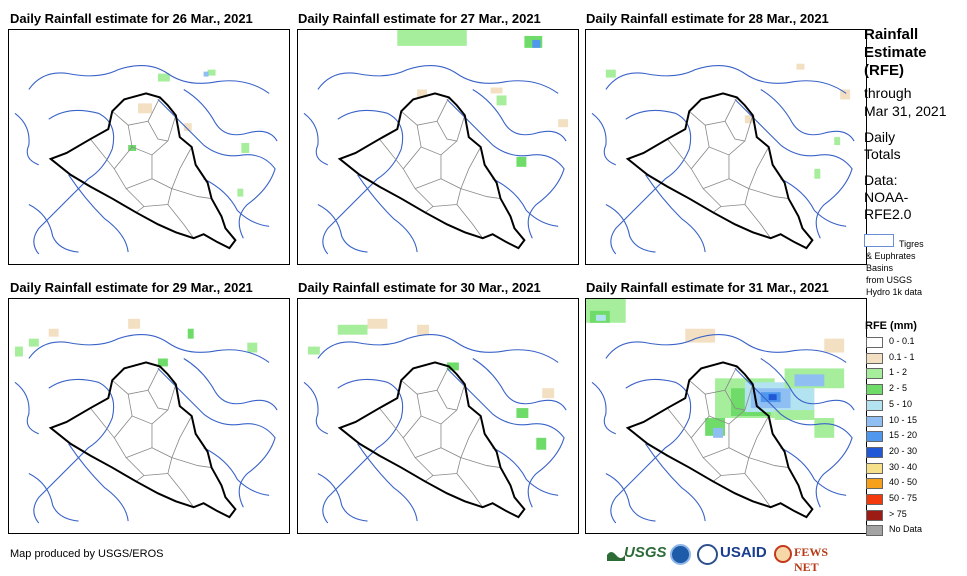  I want to click on legend-date: Mar 31, 2021, so click(905, 111).